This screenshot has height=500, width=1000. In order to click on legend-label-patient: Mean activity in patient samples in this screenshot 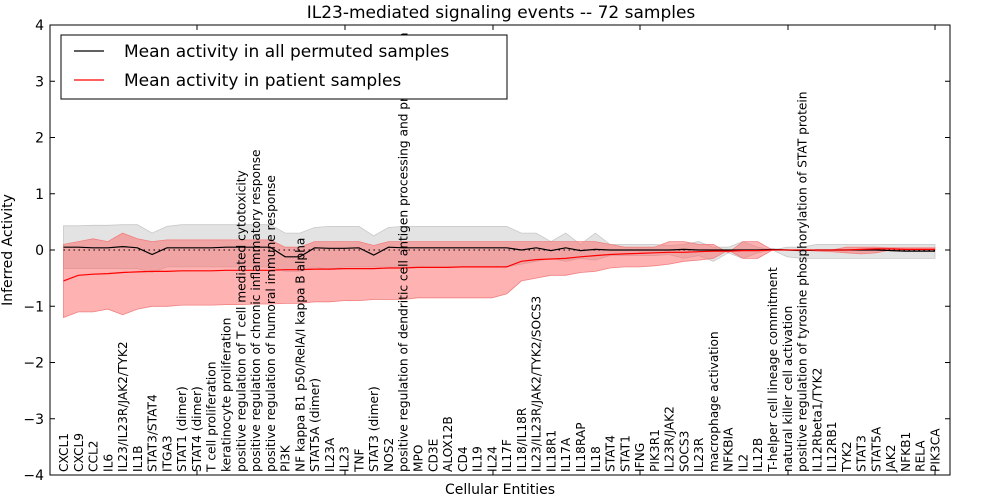, I will do `click(262, 81)`.